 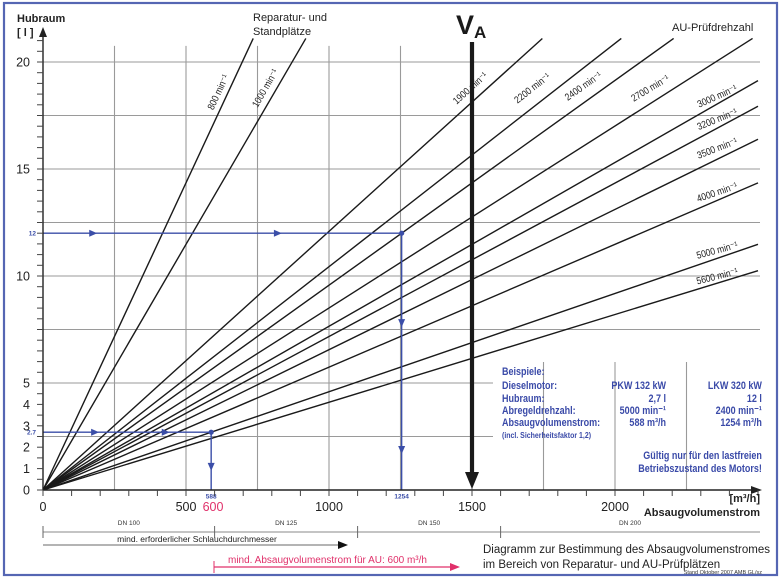 What do you see at coordinates (129, 523) in the screenshot?
I see `dn-band-label: DN 100` at bounding box center [129, 523].